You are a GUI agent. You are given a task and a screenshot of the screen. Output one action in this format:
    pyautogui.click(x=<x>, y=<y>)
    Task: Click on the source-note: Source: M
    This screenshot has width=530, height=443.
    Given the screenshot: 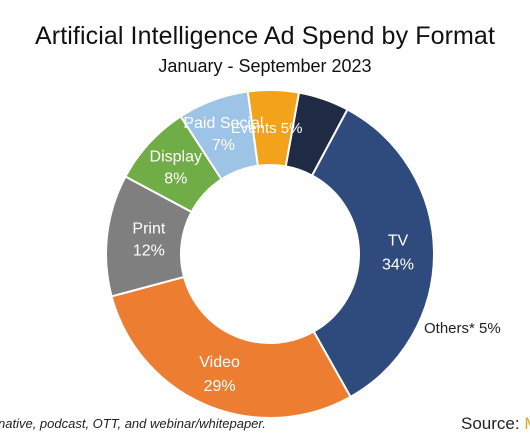 What is the action you would take?
    pyautogui.click(x=495, y=424)
    